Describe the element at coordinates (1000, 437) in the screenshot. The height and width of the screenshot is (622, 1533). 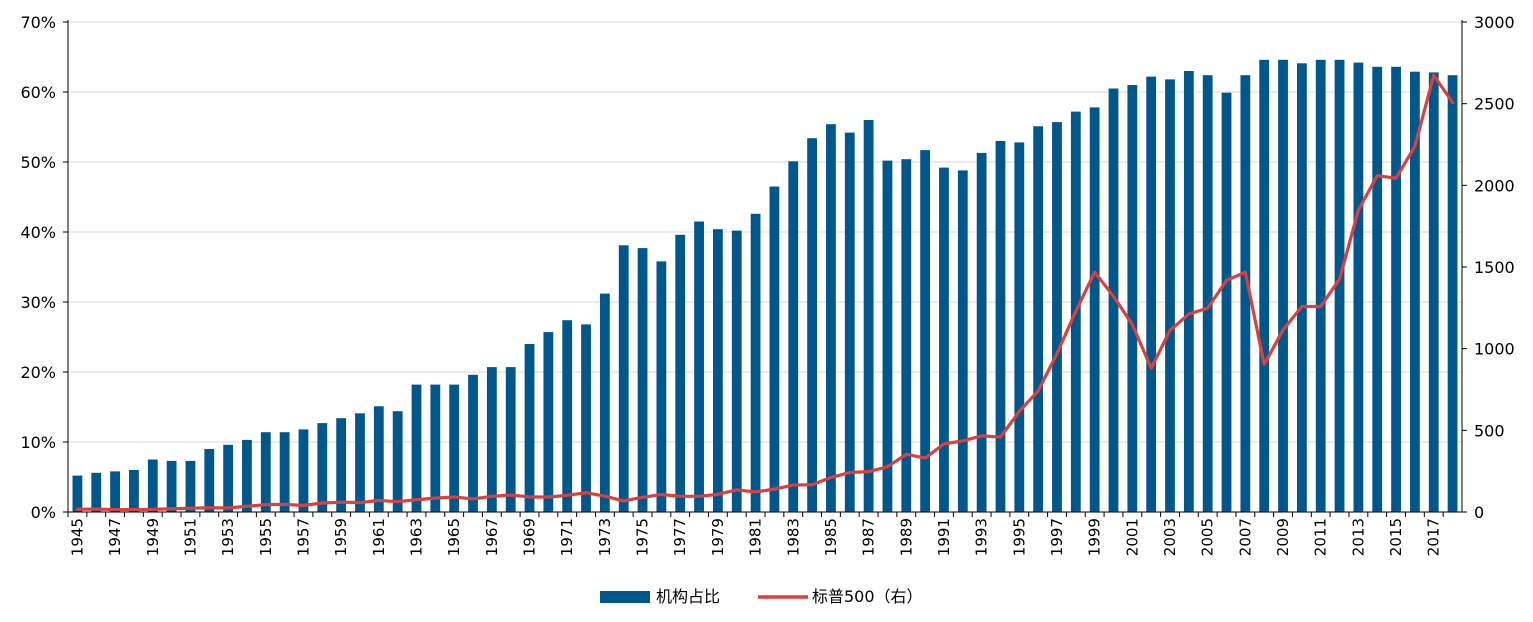
I see `sp500-point-1994` at that location.